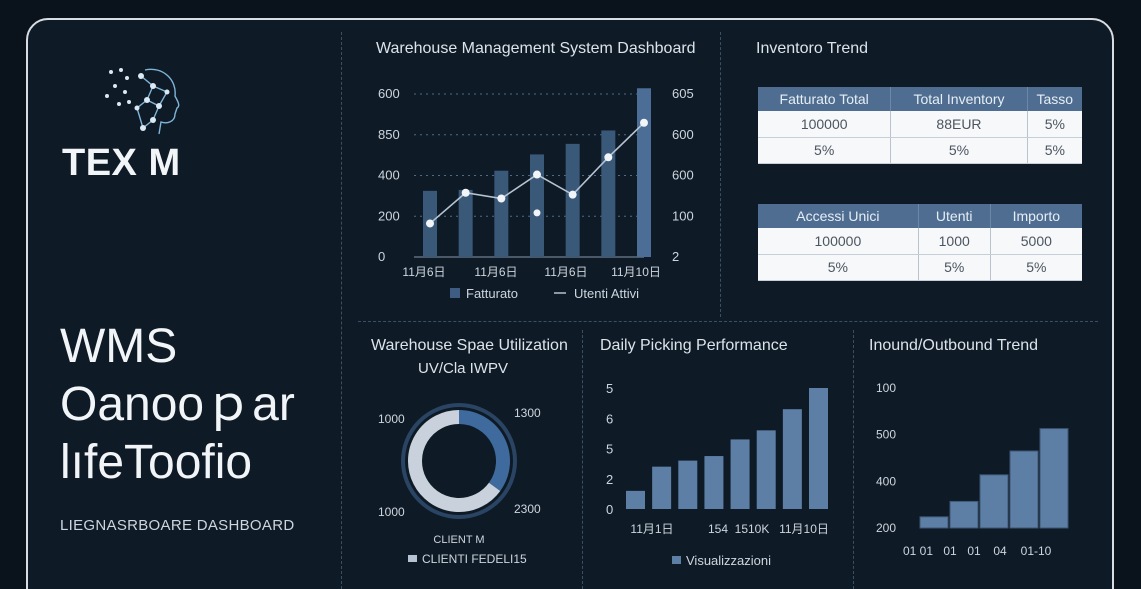  What do you see at coordinates (886, 388) in the screenshot?
I see `y-tick-label: 100` at bounding box center [886, 388].